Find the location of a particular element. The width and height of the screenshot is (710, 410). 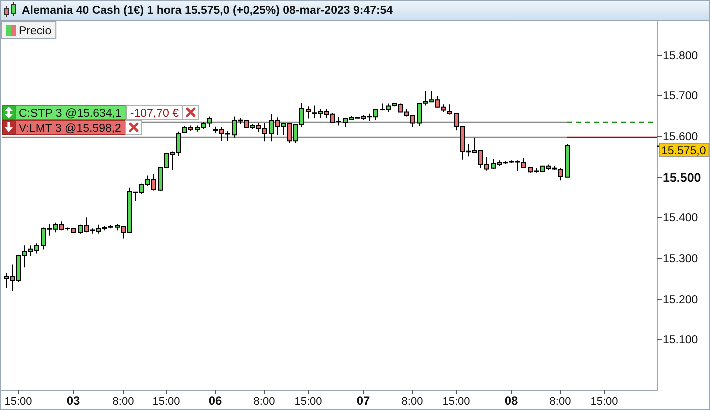

y-tick-label: 15.200 is located at coordinates (680, 300).